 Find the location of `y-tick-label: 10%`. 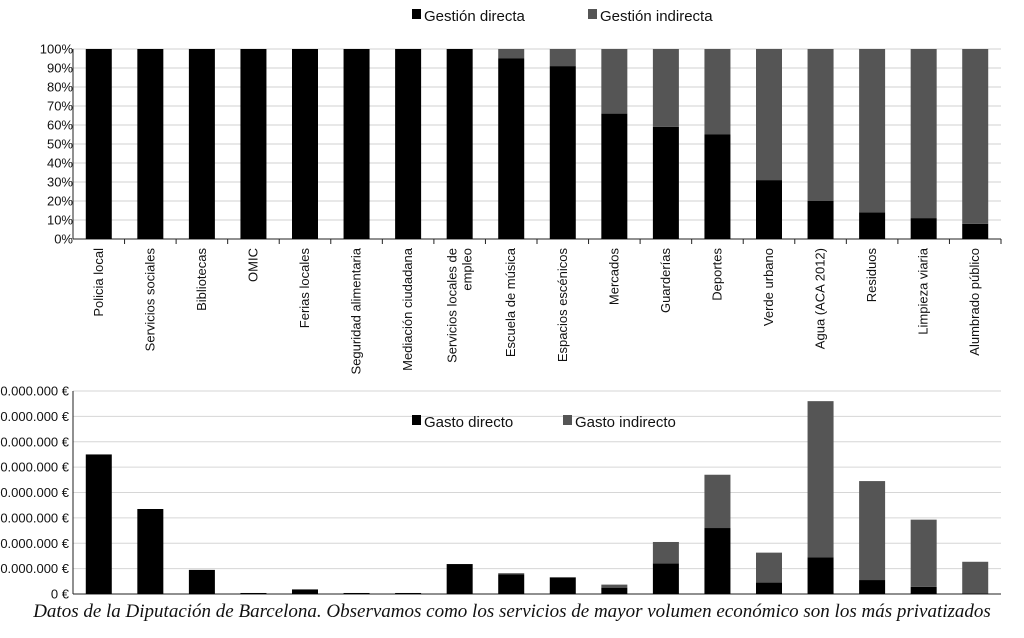

y-tick-label: 10% is located at coordinates (60, 220).